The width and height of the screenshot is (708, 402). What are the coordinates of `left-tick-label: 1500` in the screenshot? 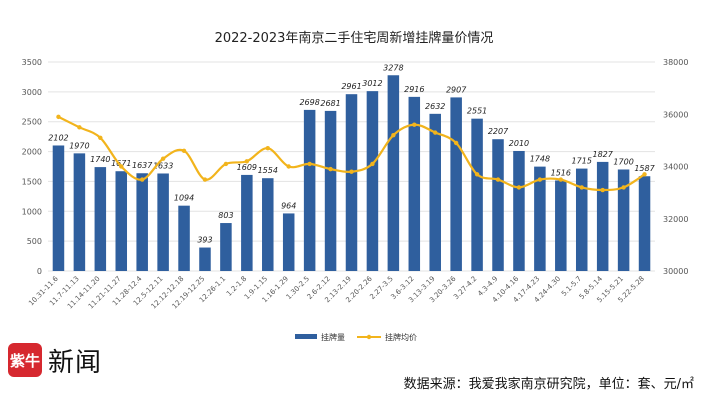 It's located at (32, 181).